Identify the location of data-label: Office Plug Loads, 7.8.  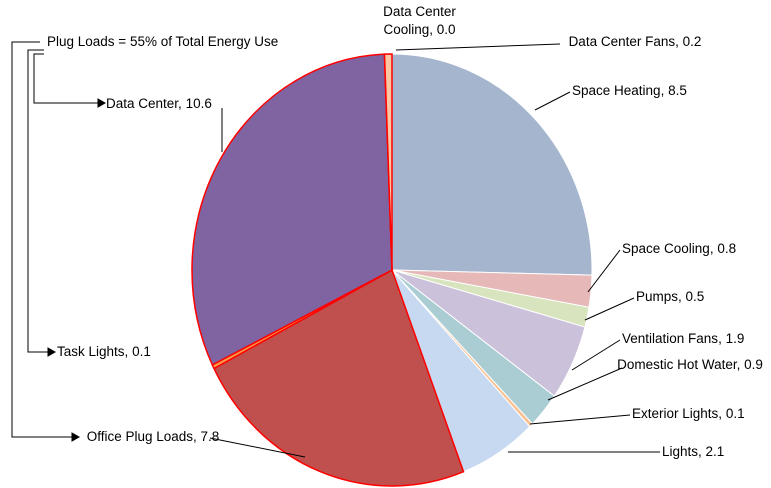
(153, 436).